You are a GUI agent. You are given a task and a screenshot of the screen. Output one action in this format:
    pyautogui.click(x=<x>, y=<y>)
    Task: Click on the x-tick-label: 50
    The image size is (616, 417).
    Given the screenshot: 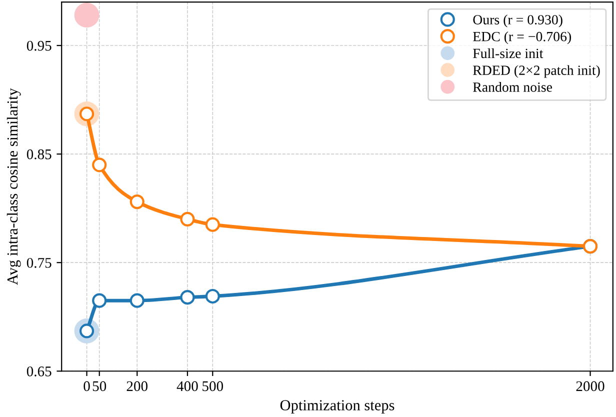 What is the action you would take?
    pyautogui.click(x=99, y=386)
    